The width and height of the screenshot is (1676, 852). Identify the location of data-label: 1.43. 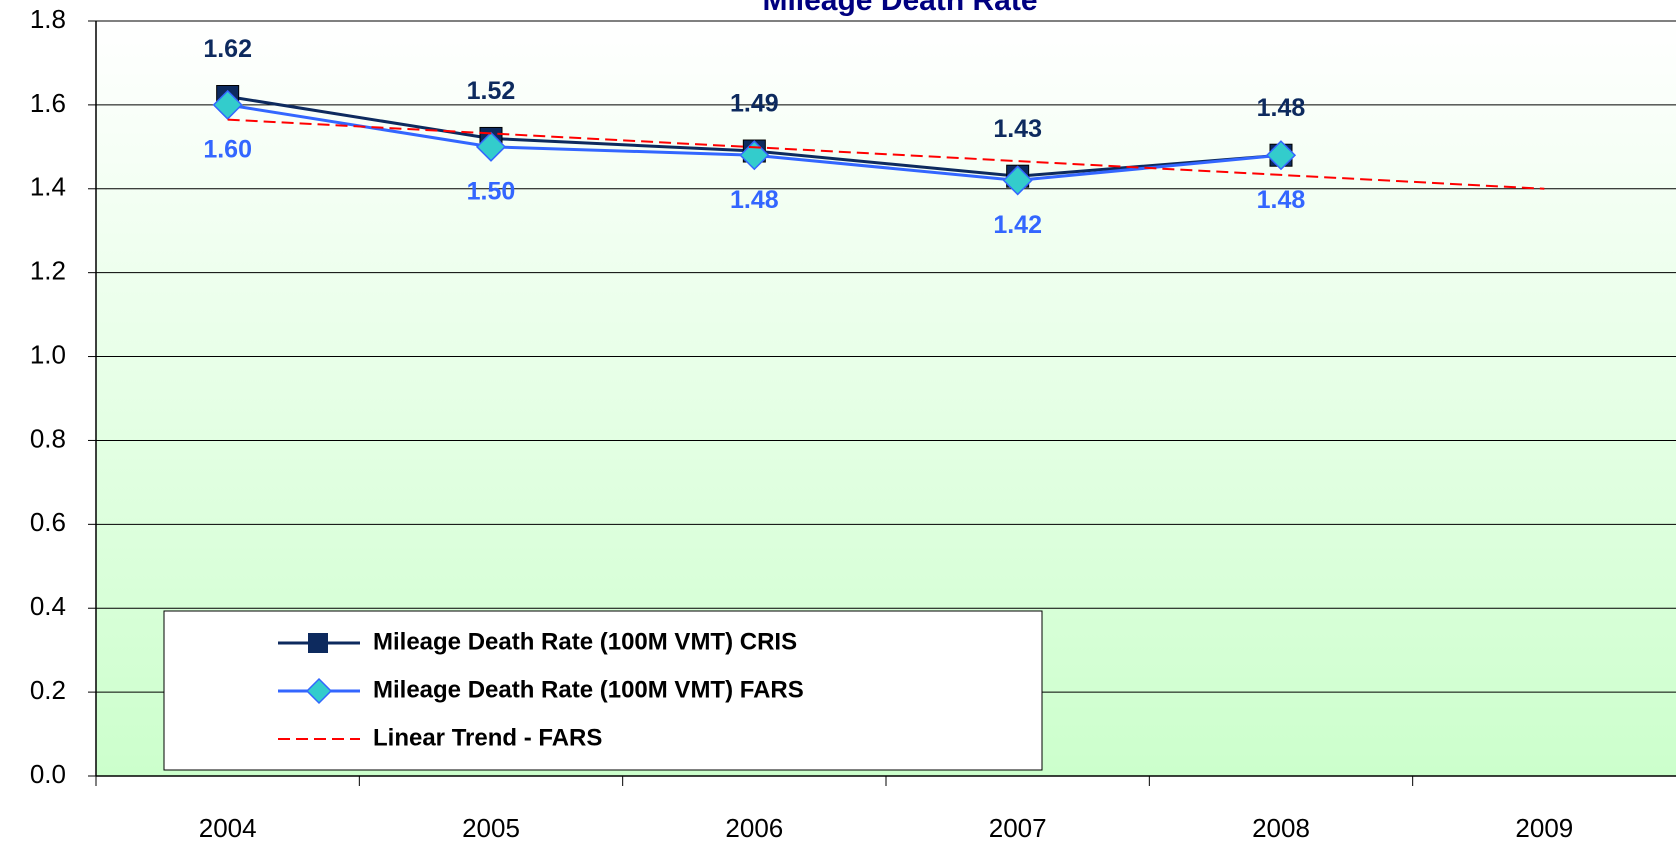
(1017, 129).